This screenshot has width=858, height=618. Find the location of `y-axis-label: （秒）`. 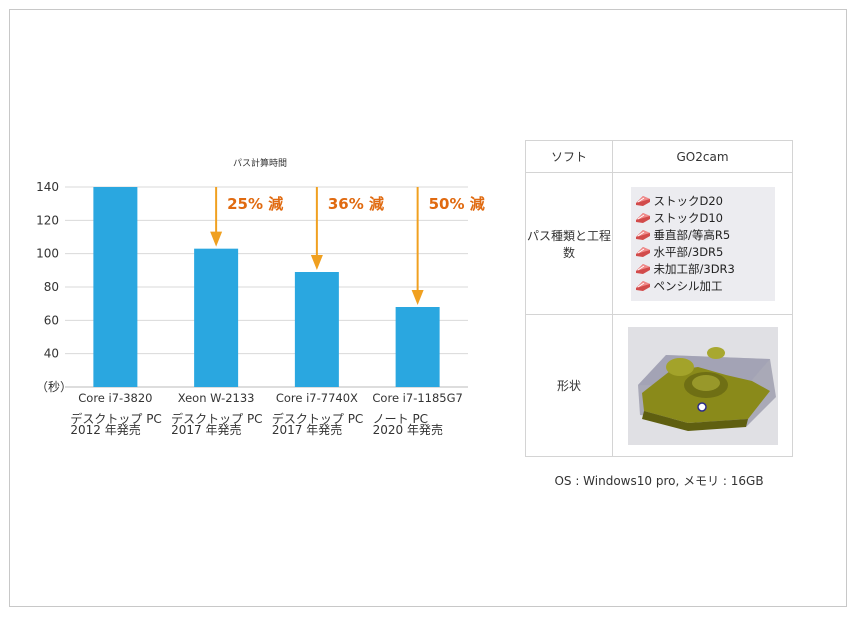

y-axis-label: （秒） is located at coordinates (54, 387).